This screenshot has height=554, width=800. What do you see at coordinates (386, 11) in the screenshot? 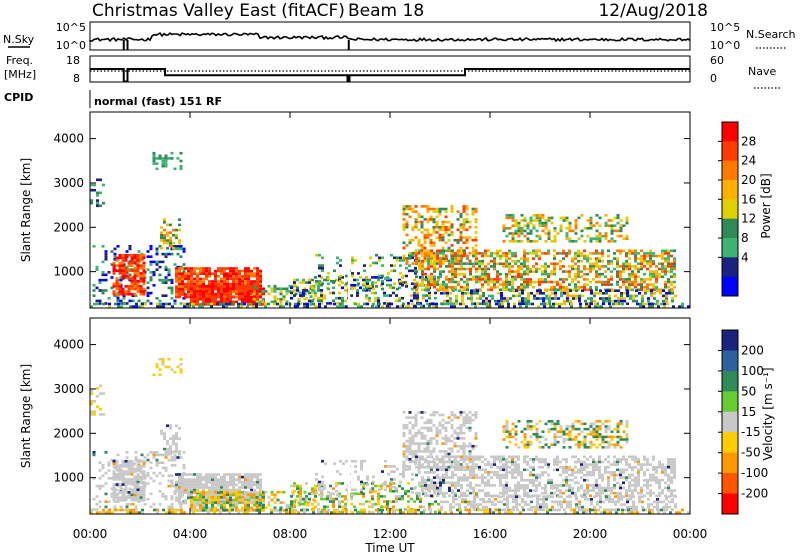
I see `beam-label: Beam 18` at bounding box center [386, 11].